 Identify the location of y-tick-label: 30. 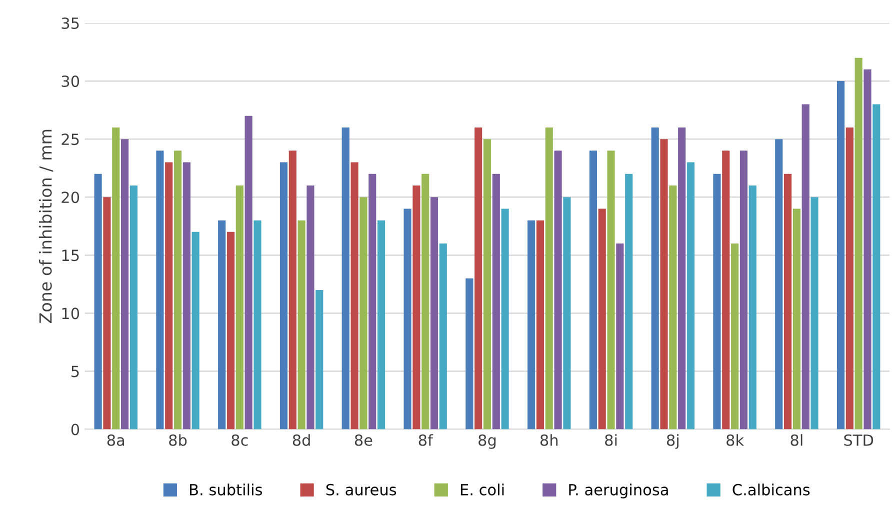
(71, 81).